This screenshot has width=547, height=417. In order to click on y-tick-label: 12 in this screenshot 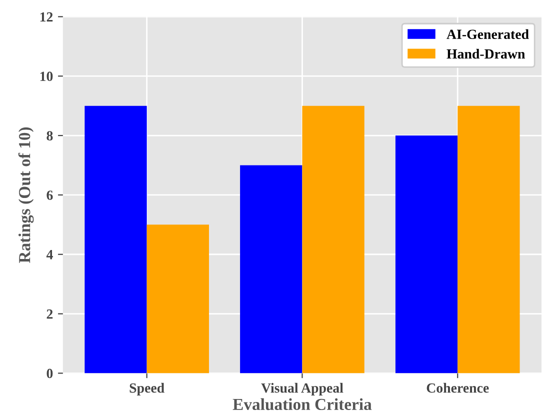, I will do `click(46, 17)`.